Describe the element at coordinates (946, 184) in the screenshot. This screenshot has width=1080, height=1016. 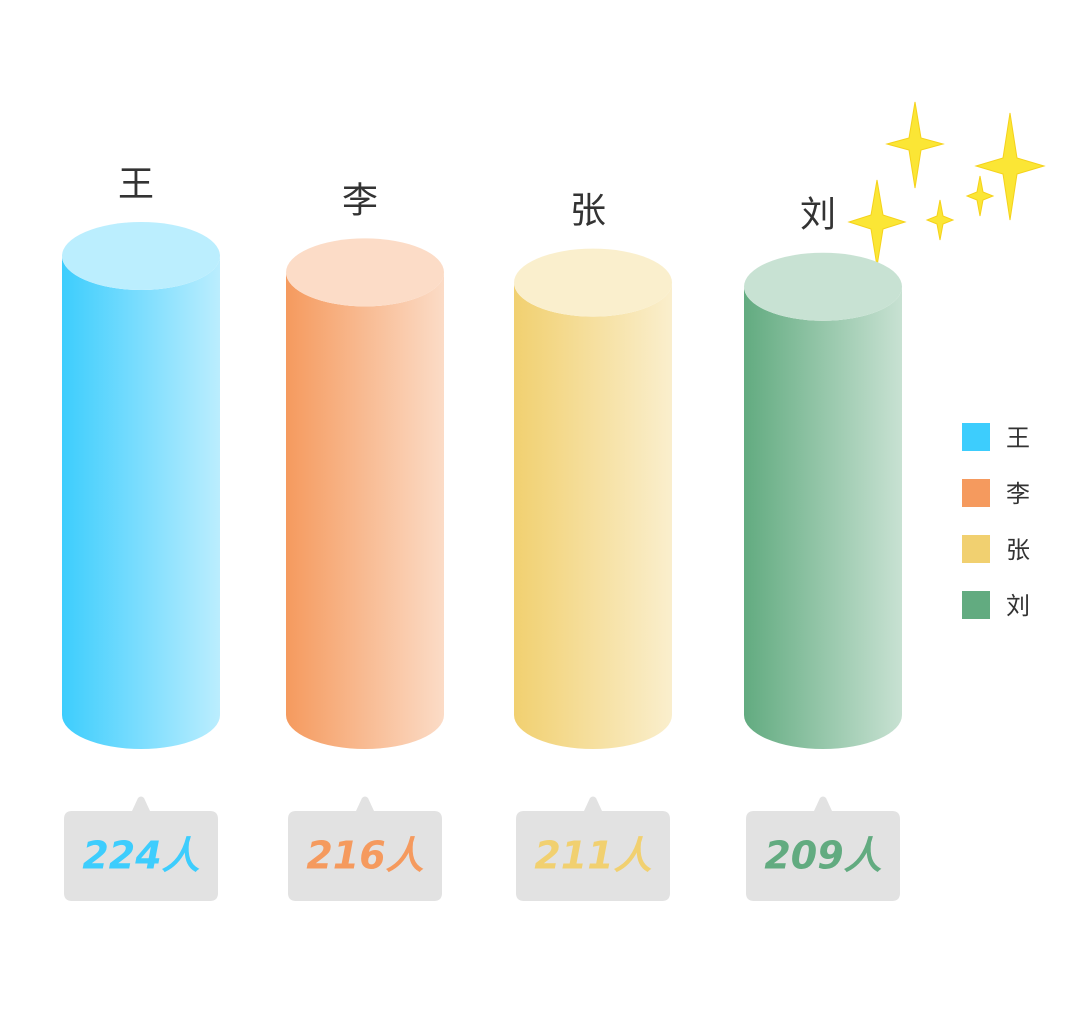
I see `sparkles` at that location.